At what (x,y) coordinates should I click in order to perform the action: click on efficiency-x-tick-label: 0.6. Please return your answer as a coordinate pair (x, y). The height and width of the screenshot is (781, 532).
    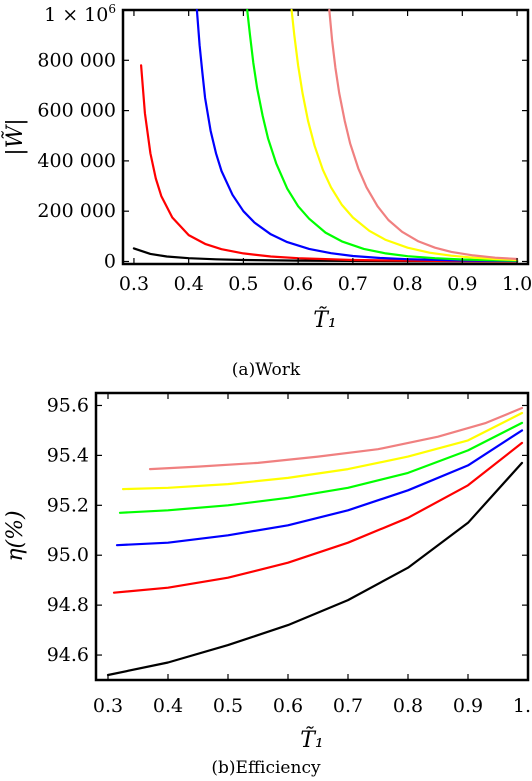
    Looking at the image, I should click on (288, 706).